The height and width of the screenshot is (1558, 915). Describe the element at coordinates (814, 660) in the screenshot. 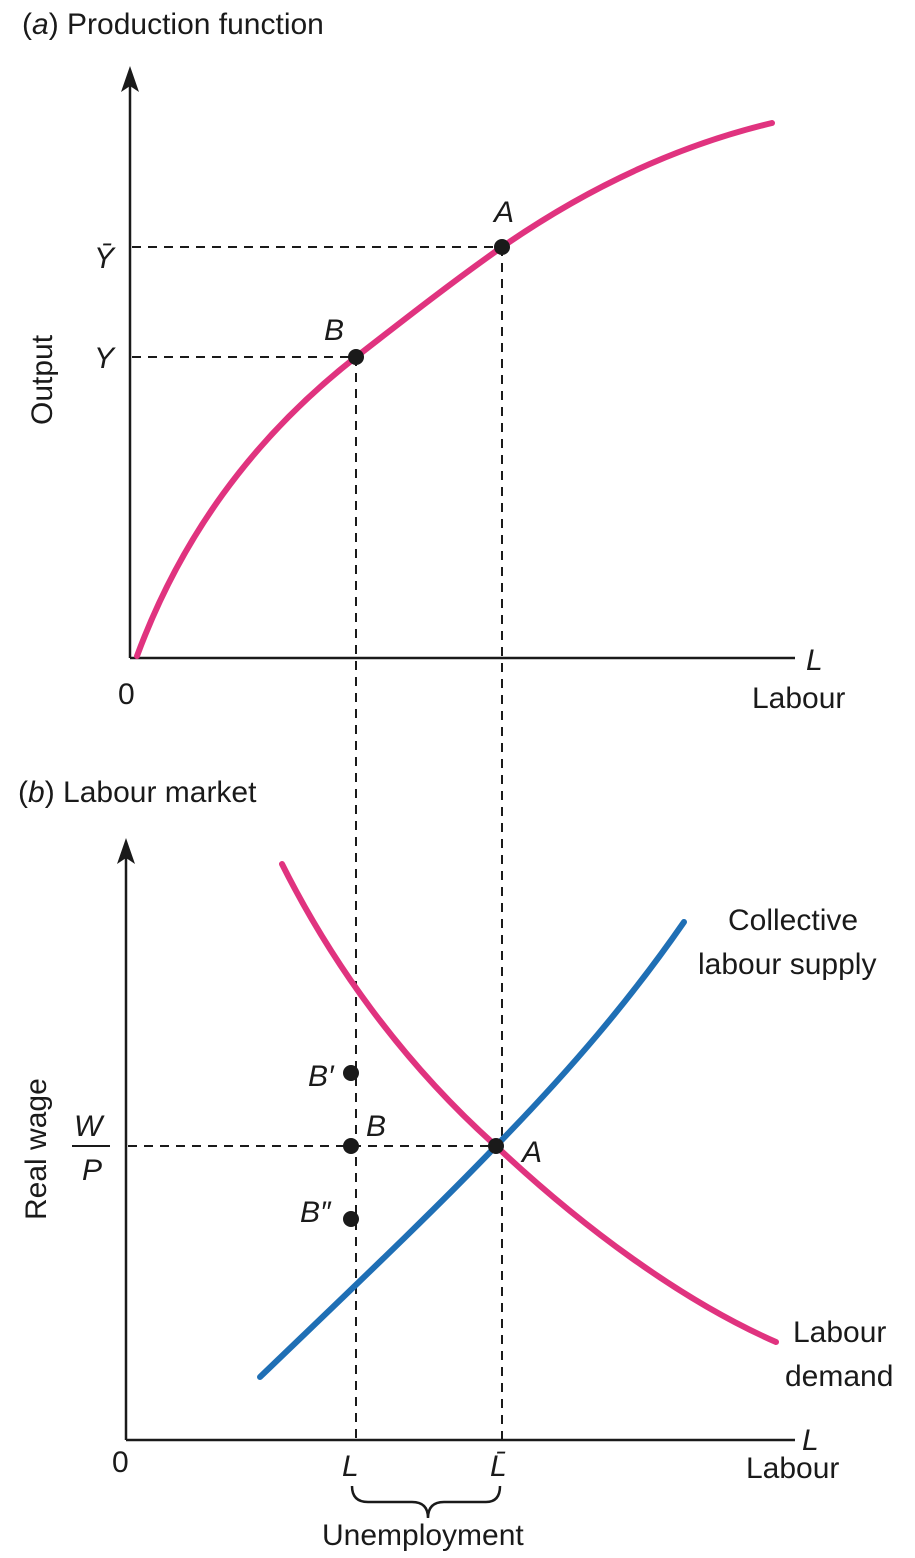

I see `panel-a-x-symbol: L` at that location.